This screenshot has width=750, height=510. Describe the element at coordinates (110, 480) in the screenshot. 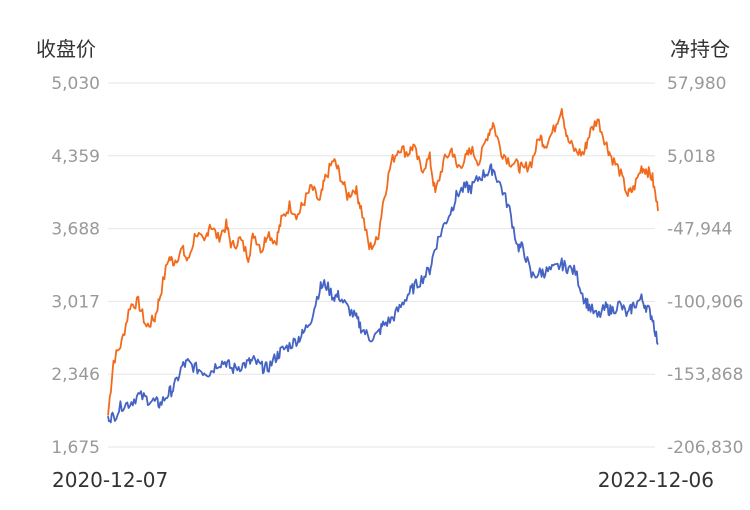

I see `x-axis-start-label: 2020-12-07` at that location.